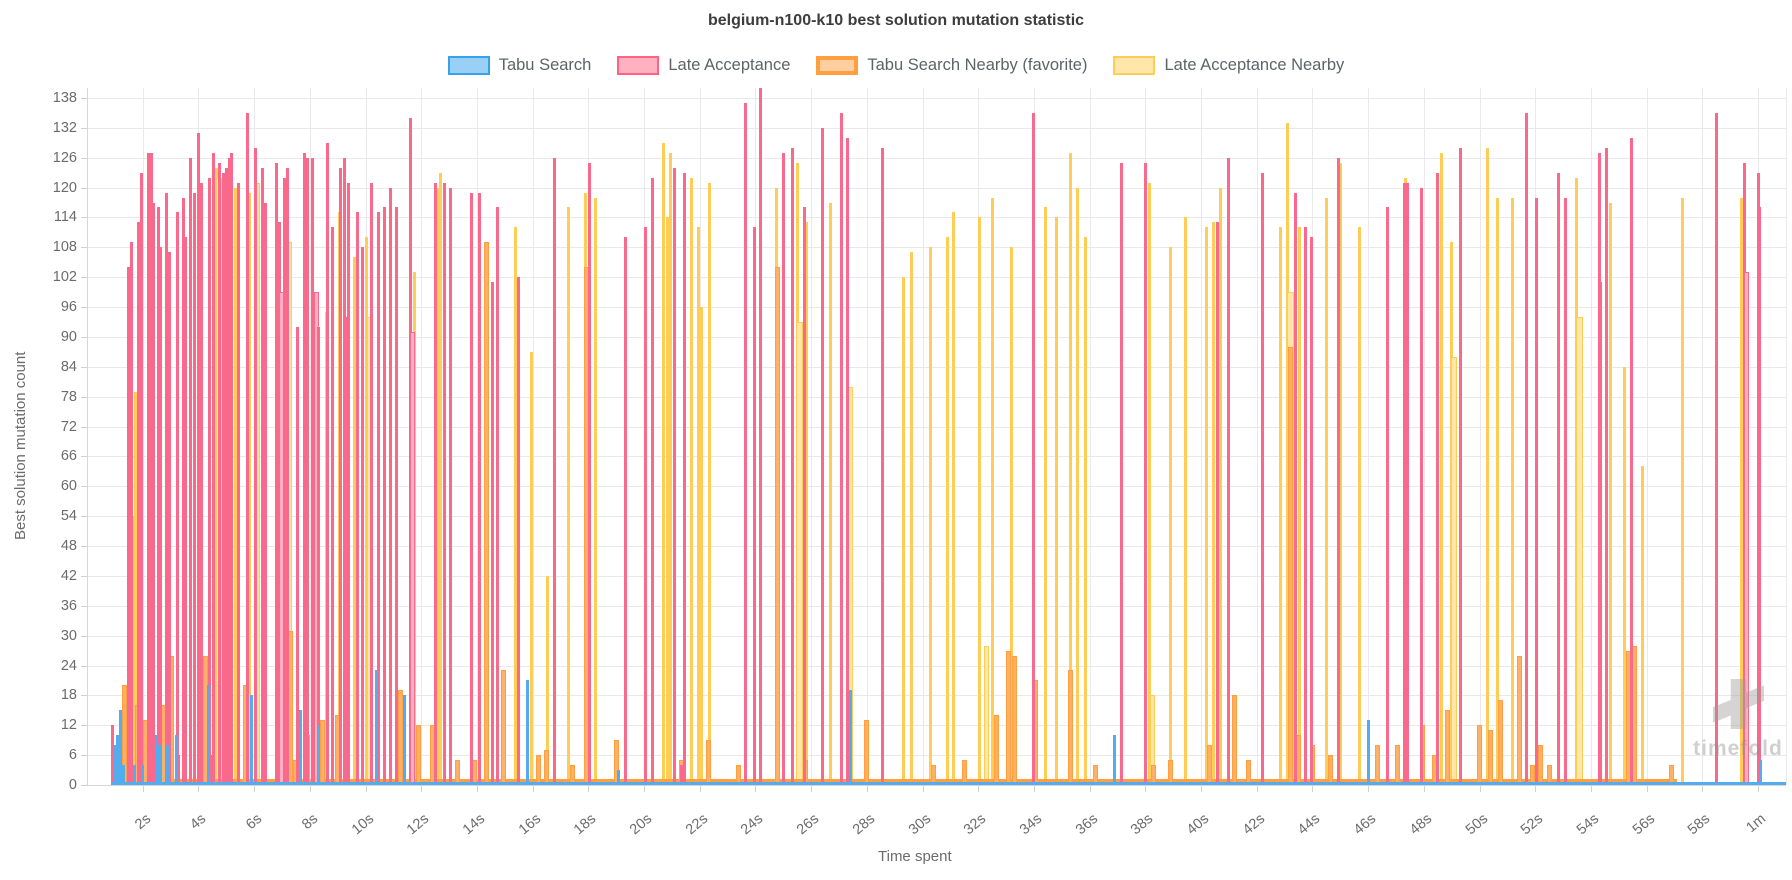 This screenshot has height=880, width=1792. Describe the element at coordinates (68, 486) in the screenshot. I see `y-tick-label: 60` at that location.